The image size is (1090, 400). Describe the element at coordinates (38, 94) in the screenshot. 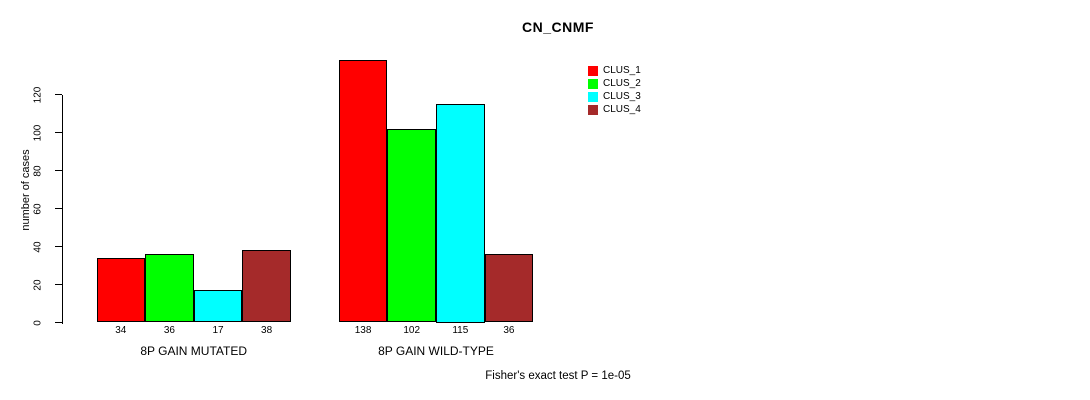

I see `y-axis-tick-label: 120` at that location.